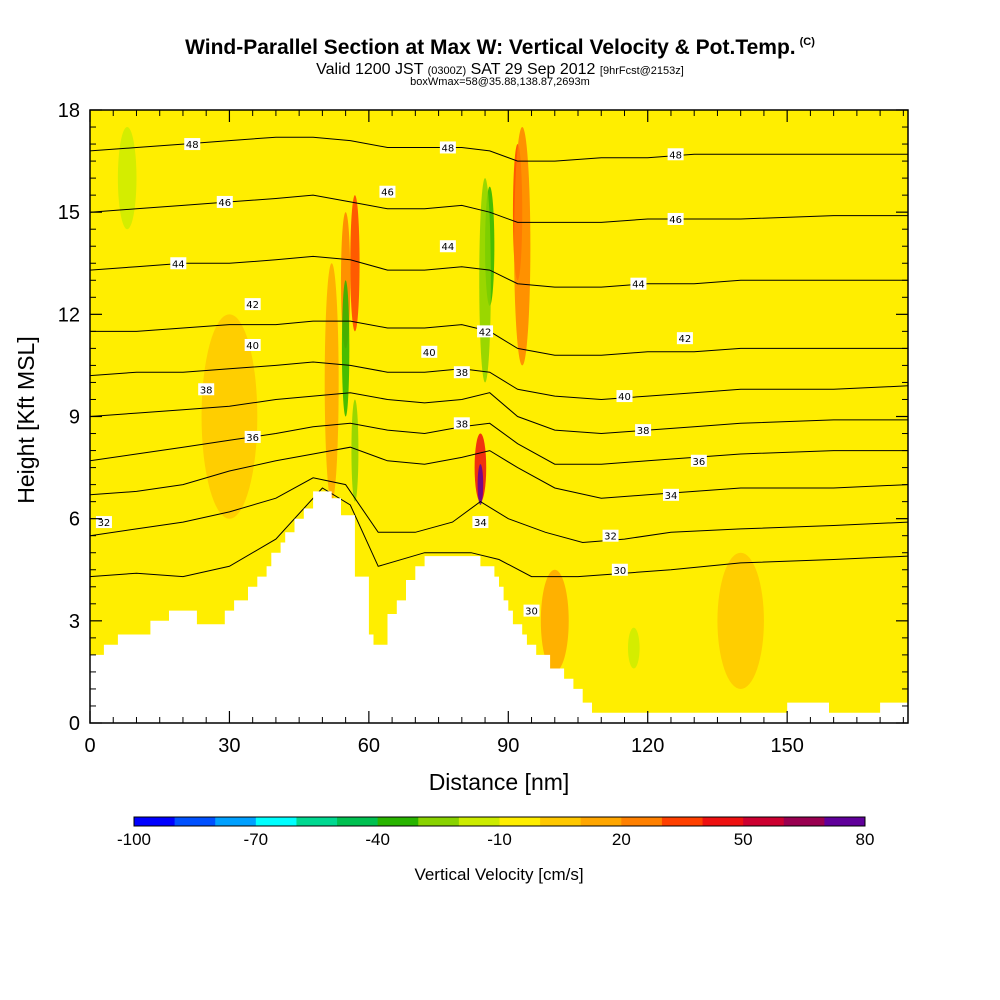  Describe the element at coordinates (69, 213) in the screenshot. I see `y-tick-label: 15` at that location.